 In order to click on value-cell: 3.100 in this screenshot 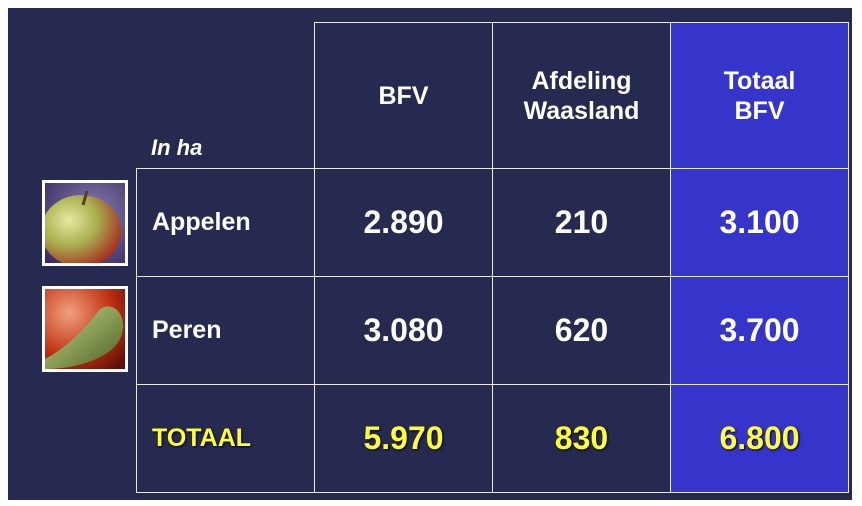, I will do `click(759, 222)`.